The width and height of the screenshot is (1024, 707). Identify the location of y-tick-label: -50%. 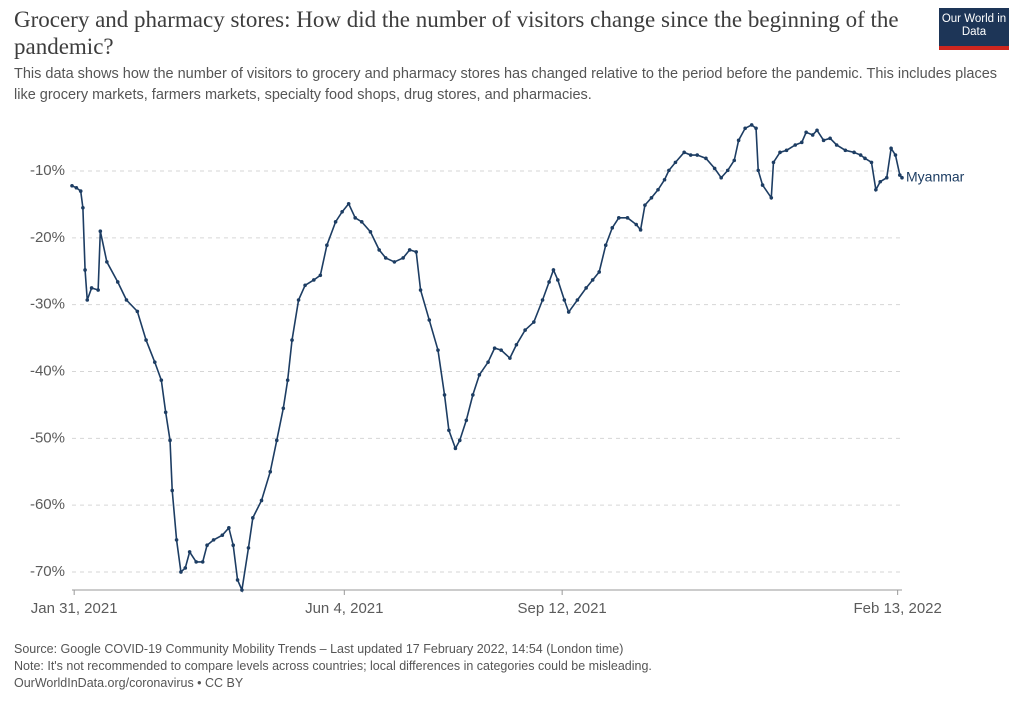
(47, 437).